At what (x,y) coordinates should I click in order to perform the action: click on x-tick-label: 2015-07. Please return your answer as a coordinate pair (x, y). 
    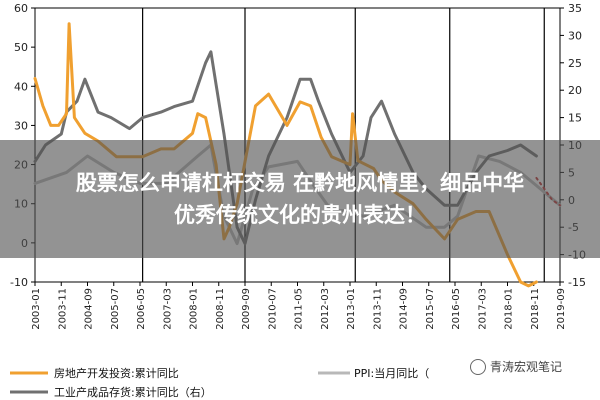
    Looking at the image, I should click on (430, 309).